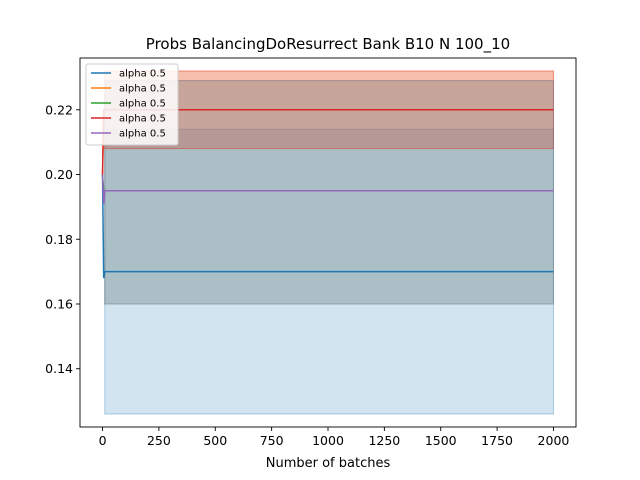 Image resolution: width=640 pixels, height=480 pixels. I want to click on y-axis: 0.14 0.16 0.18 0.20 0.22, so click(62, 239).